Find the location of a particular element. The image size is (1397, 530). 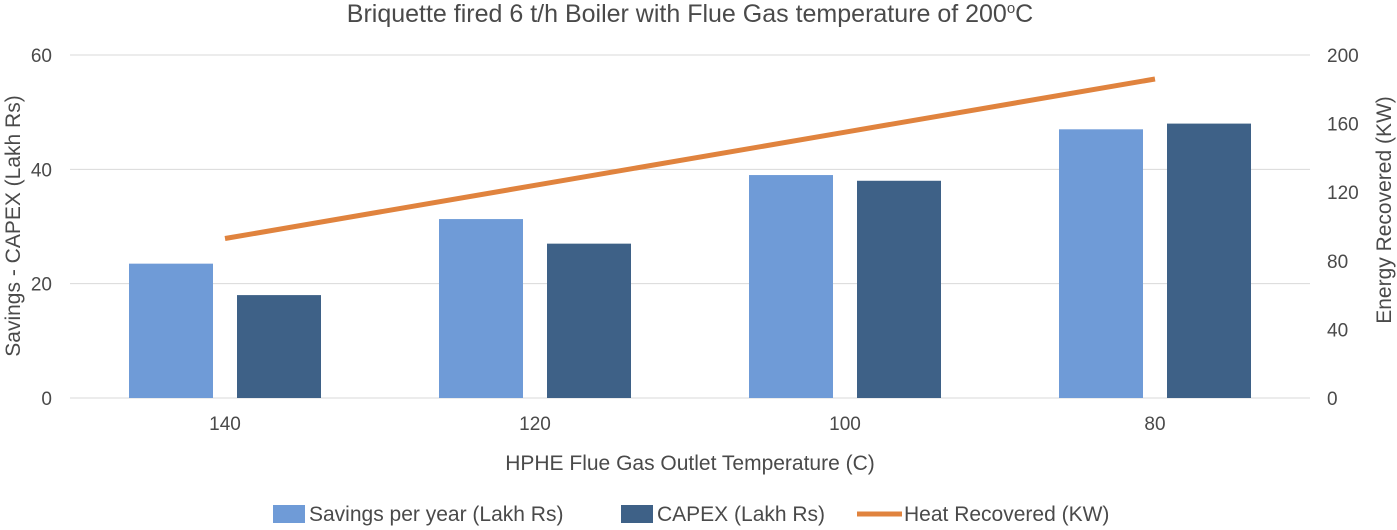

y-left-tick-label: 60 is located at coordinates (41, 56).